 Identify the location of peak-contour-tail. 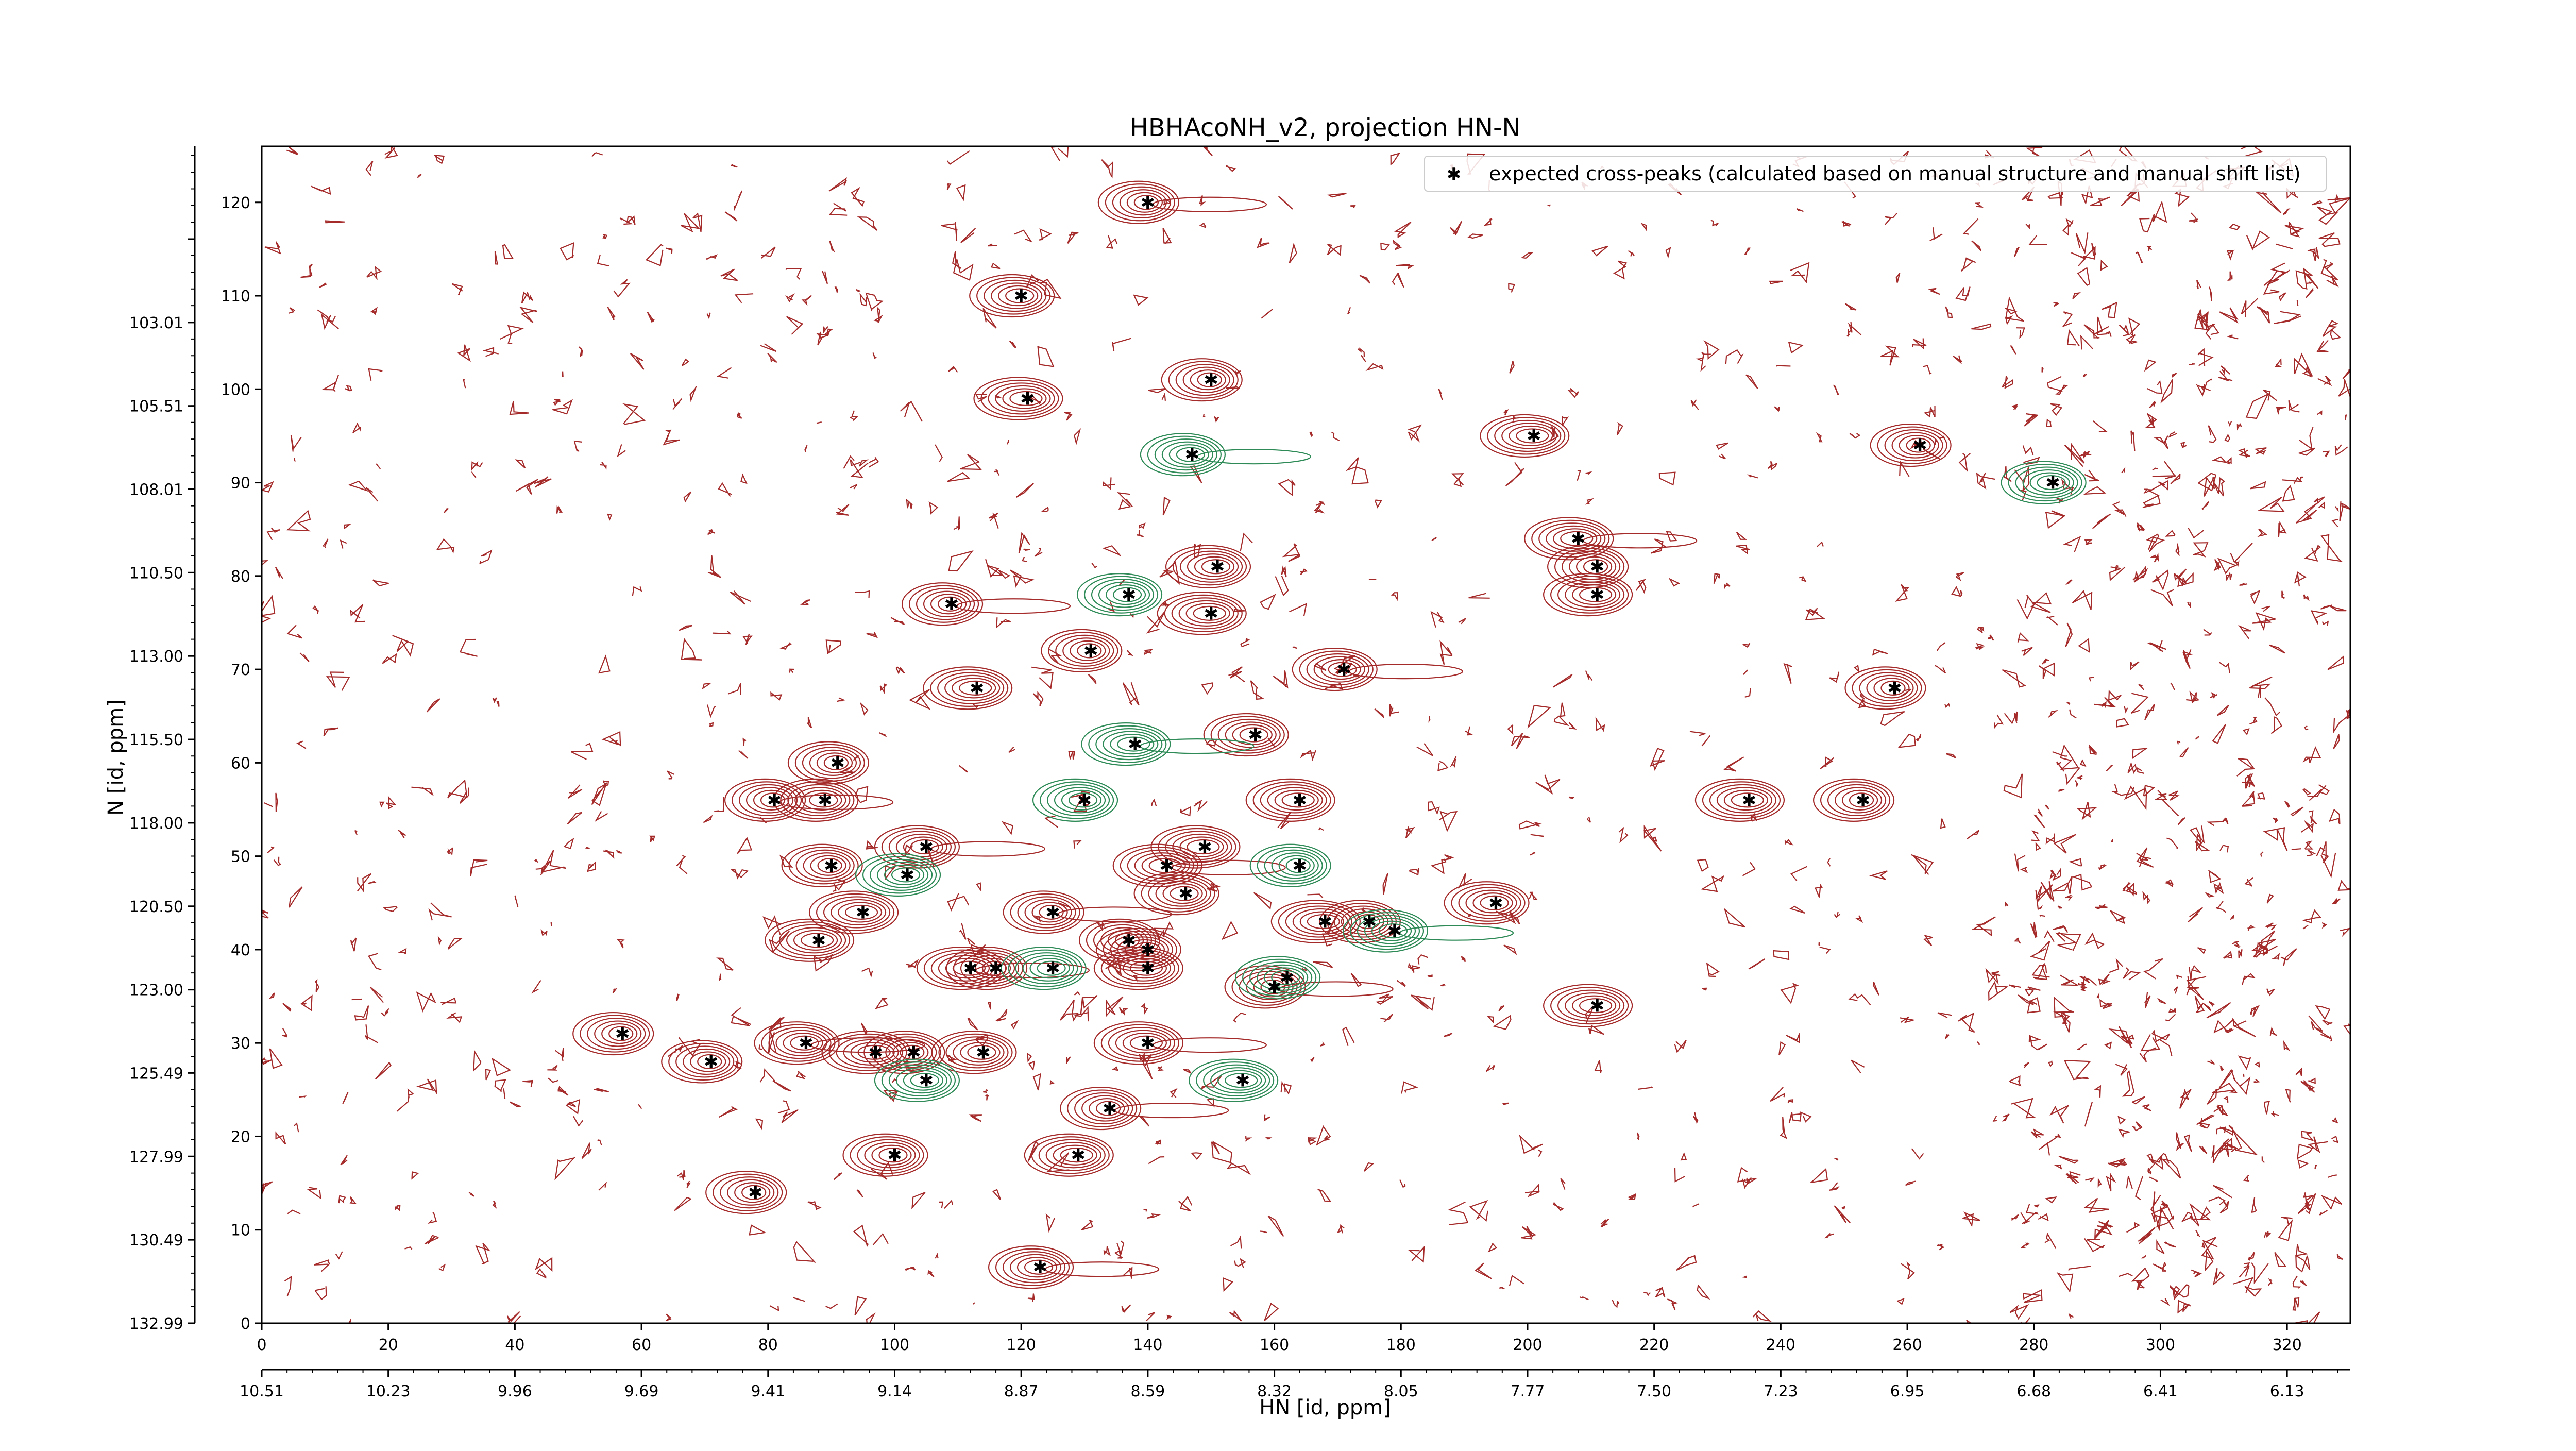
(1405, 672).